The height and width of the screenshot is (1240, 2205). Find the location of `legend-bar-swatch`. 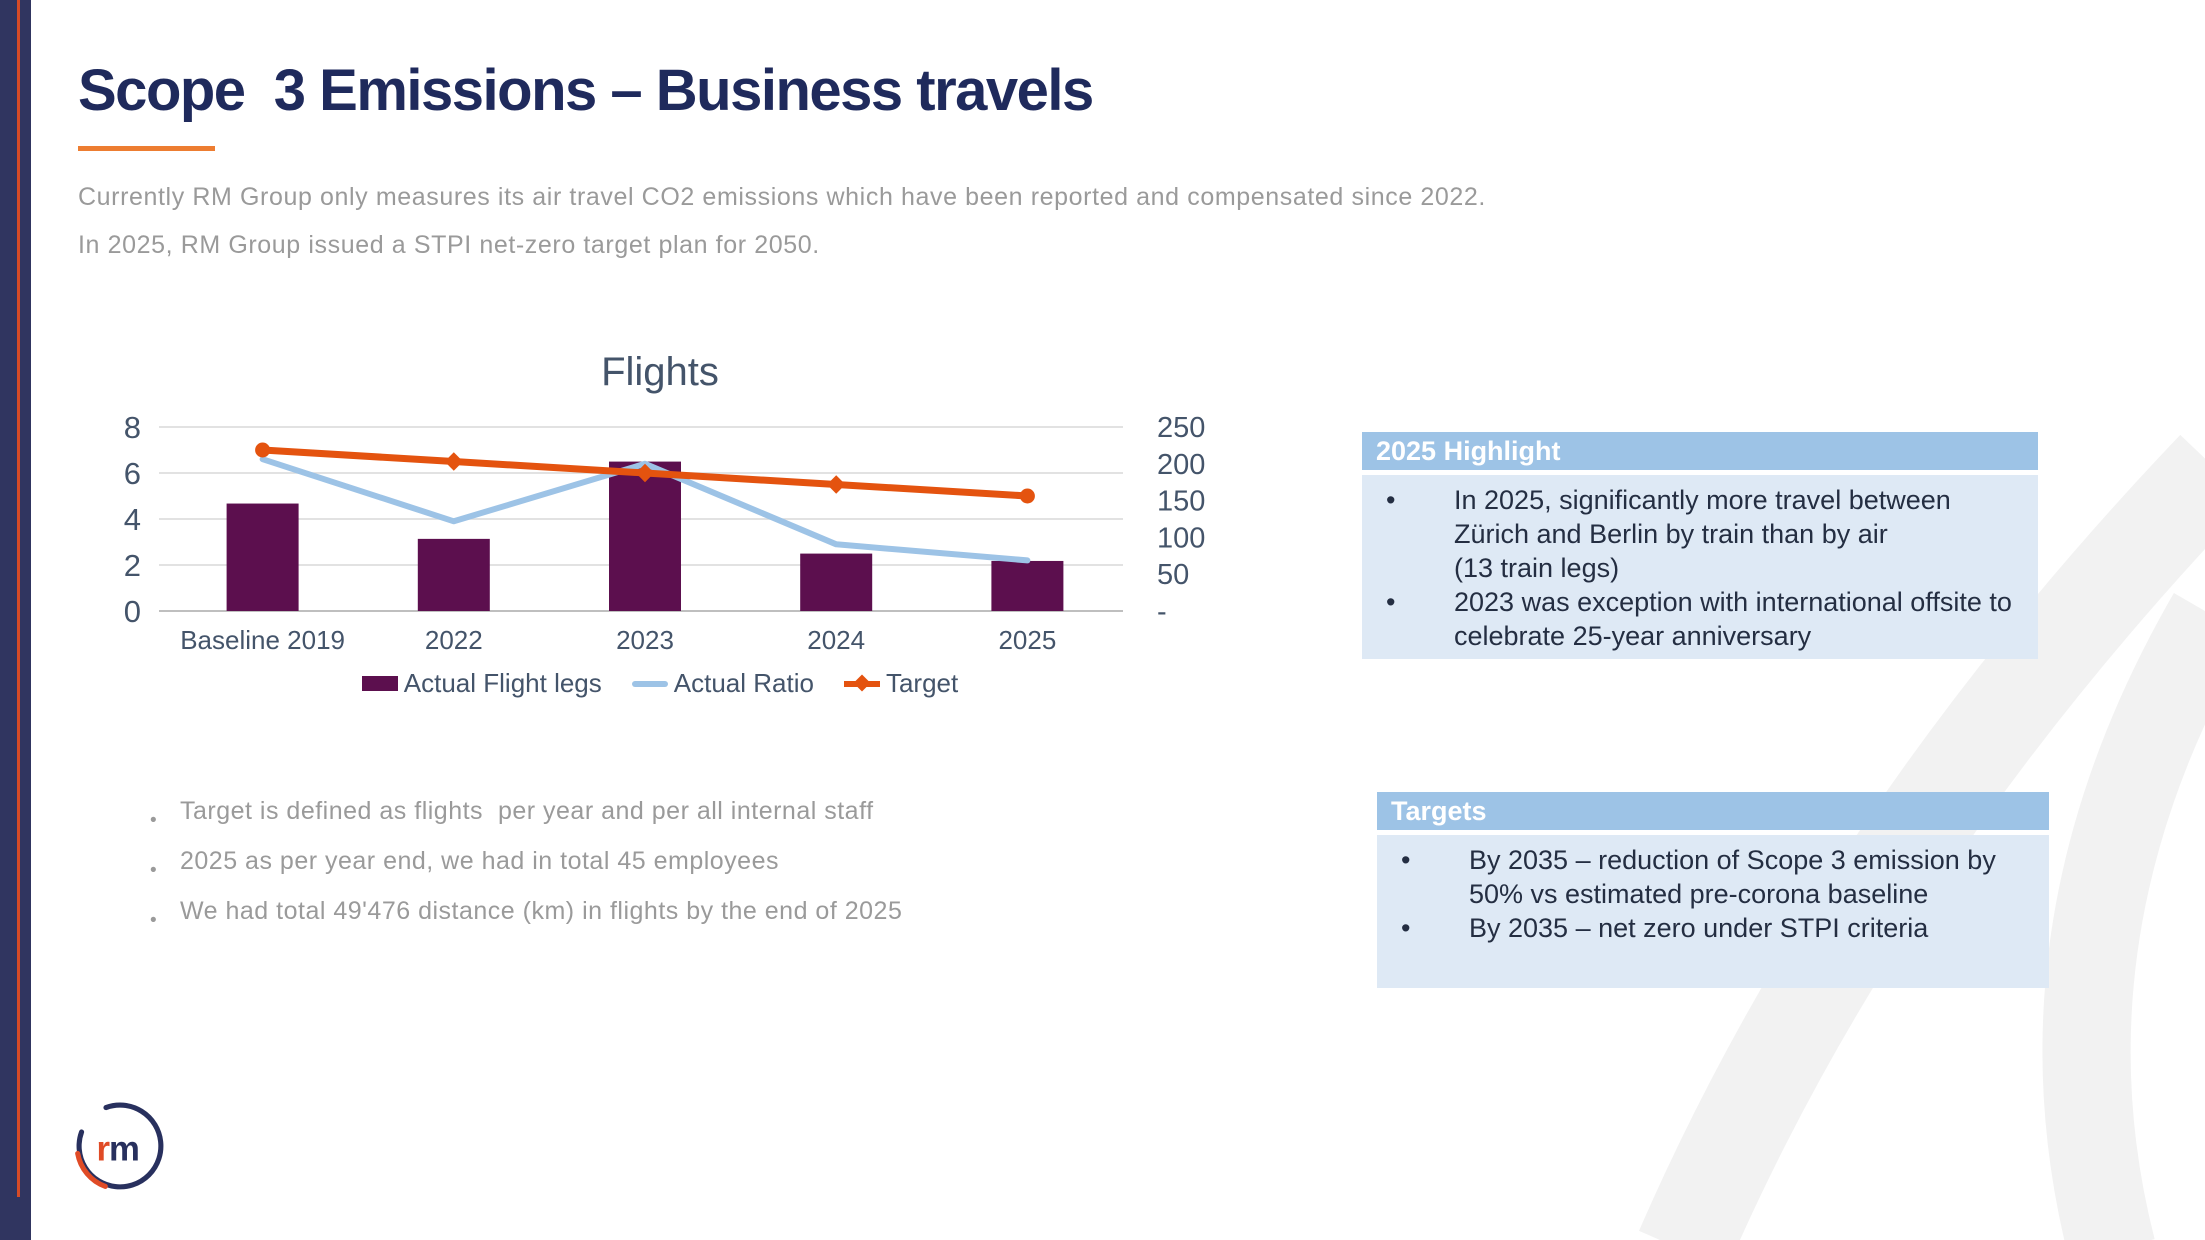

legend-bar-swatch is located at coordinates (379, 683).